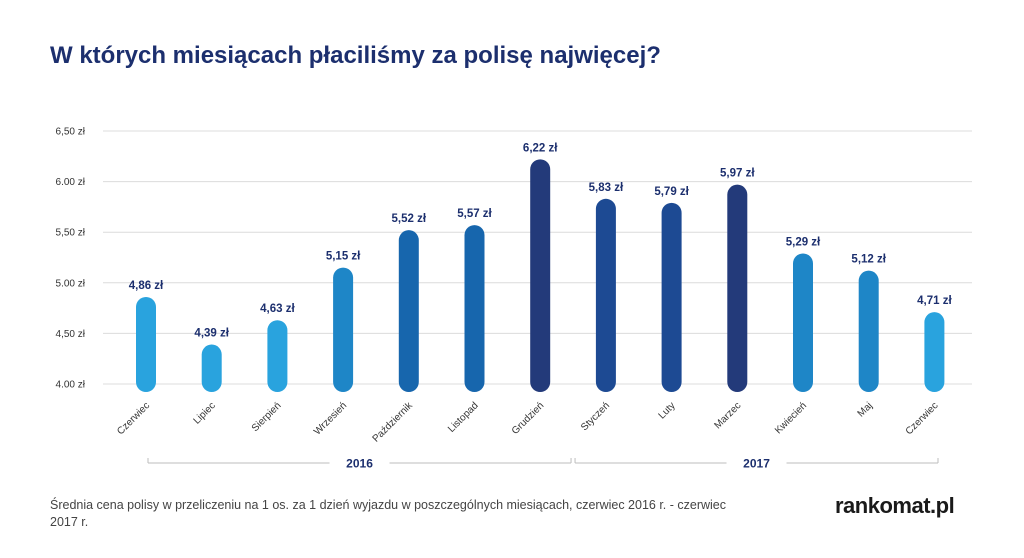 The image size is (1024, 558). I want to click on y-tick-label: 6,50 zł, so click(71, 132).